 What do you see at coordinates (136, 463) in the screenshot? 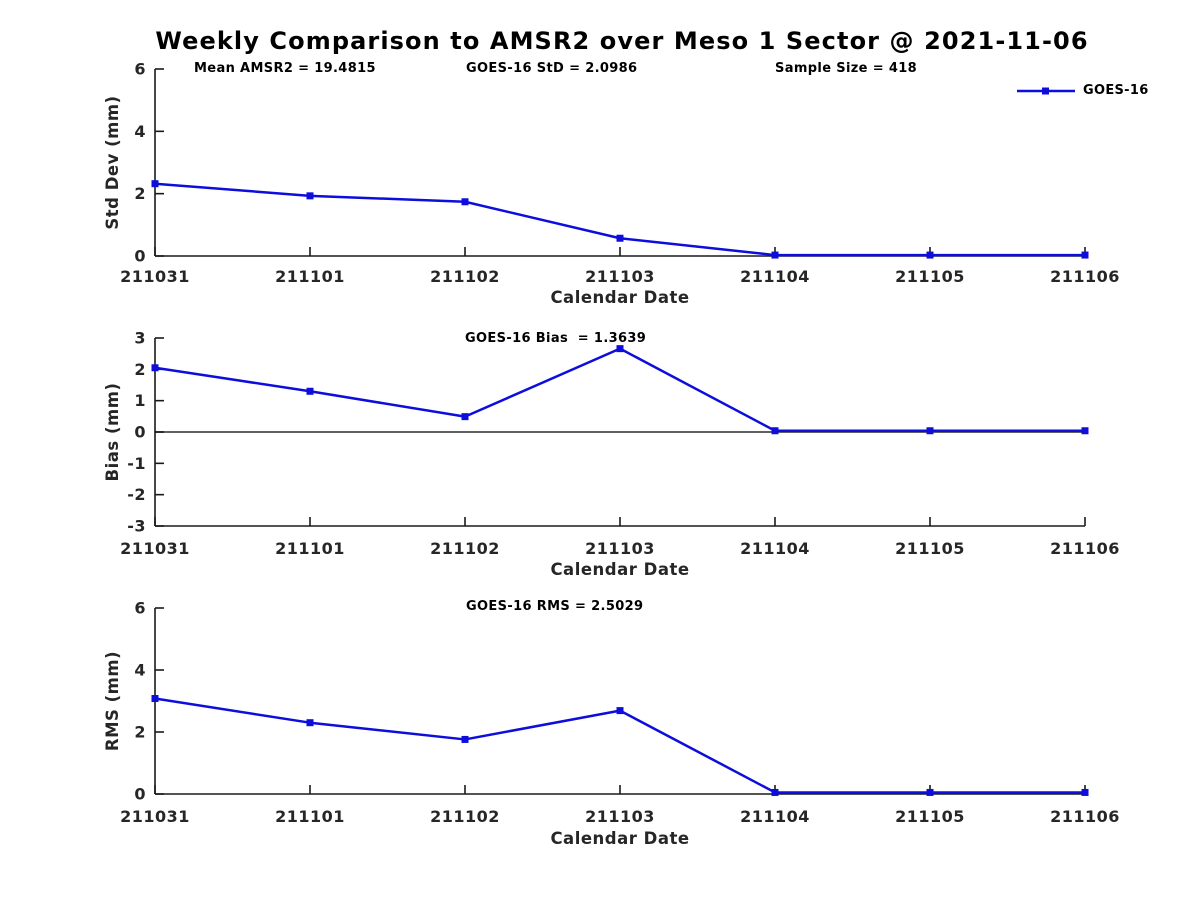
I see `y-tick-label: -1` at bounding box center [136, 463].